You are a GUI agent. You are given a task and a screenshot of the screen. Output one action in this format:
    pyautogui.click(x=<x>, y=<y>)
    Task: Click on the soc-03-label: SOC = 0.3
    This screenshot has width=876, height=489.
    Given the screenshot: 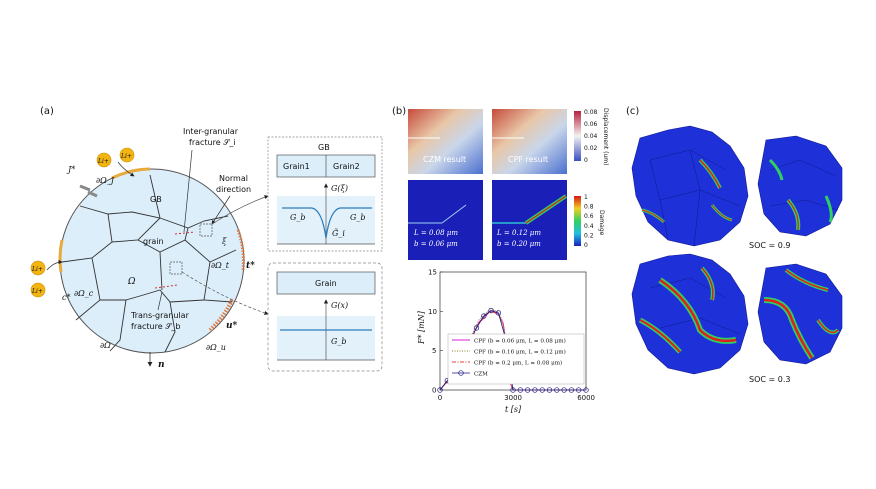 What is the action you would take?
    pyautogui.click(x=769, y=379)
    